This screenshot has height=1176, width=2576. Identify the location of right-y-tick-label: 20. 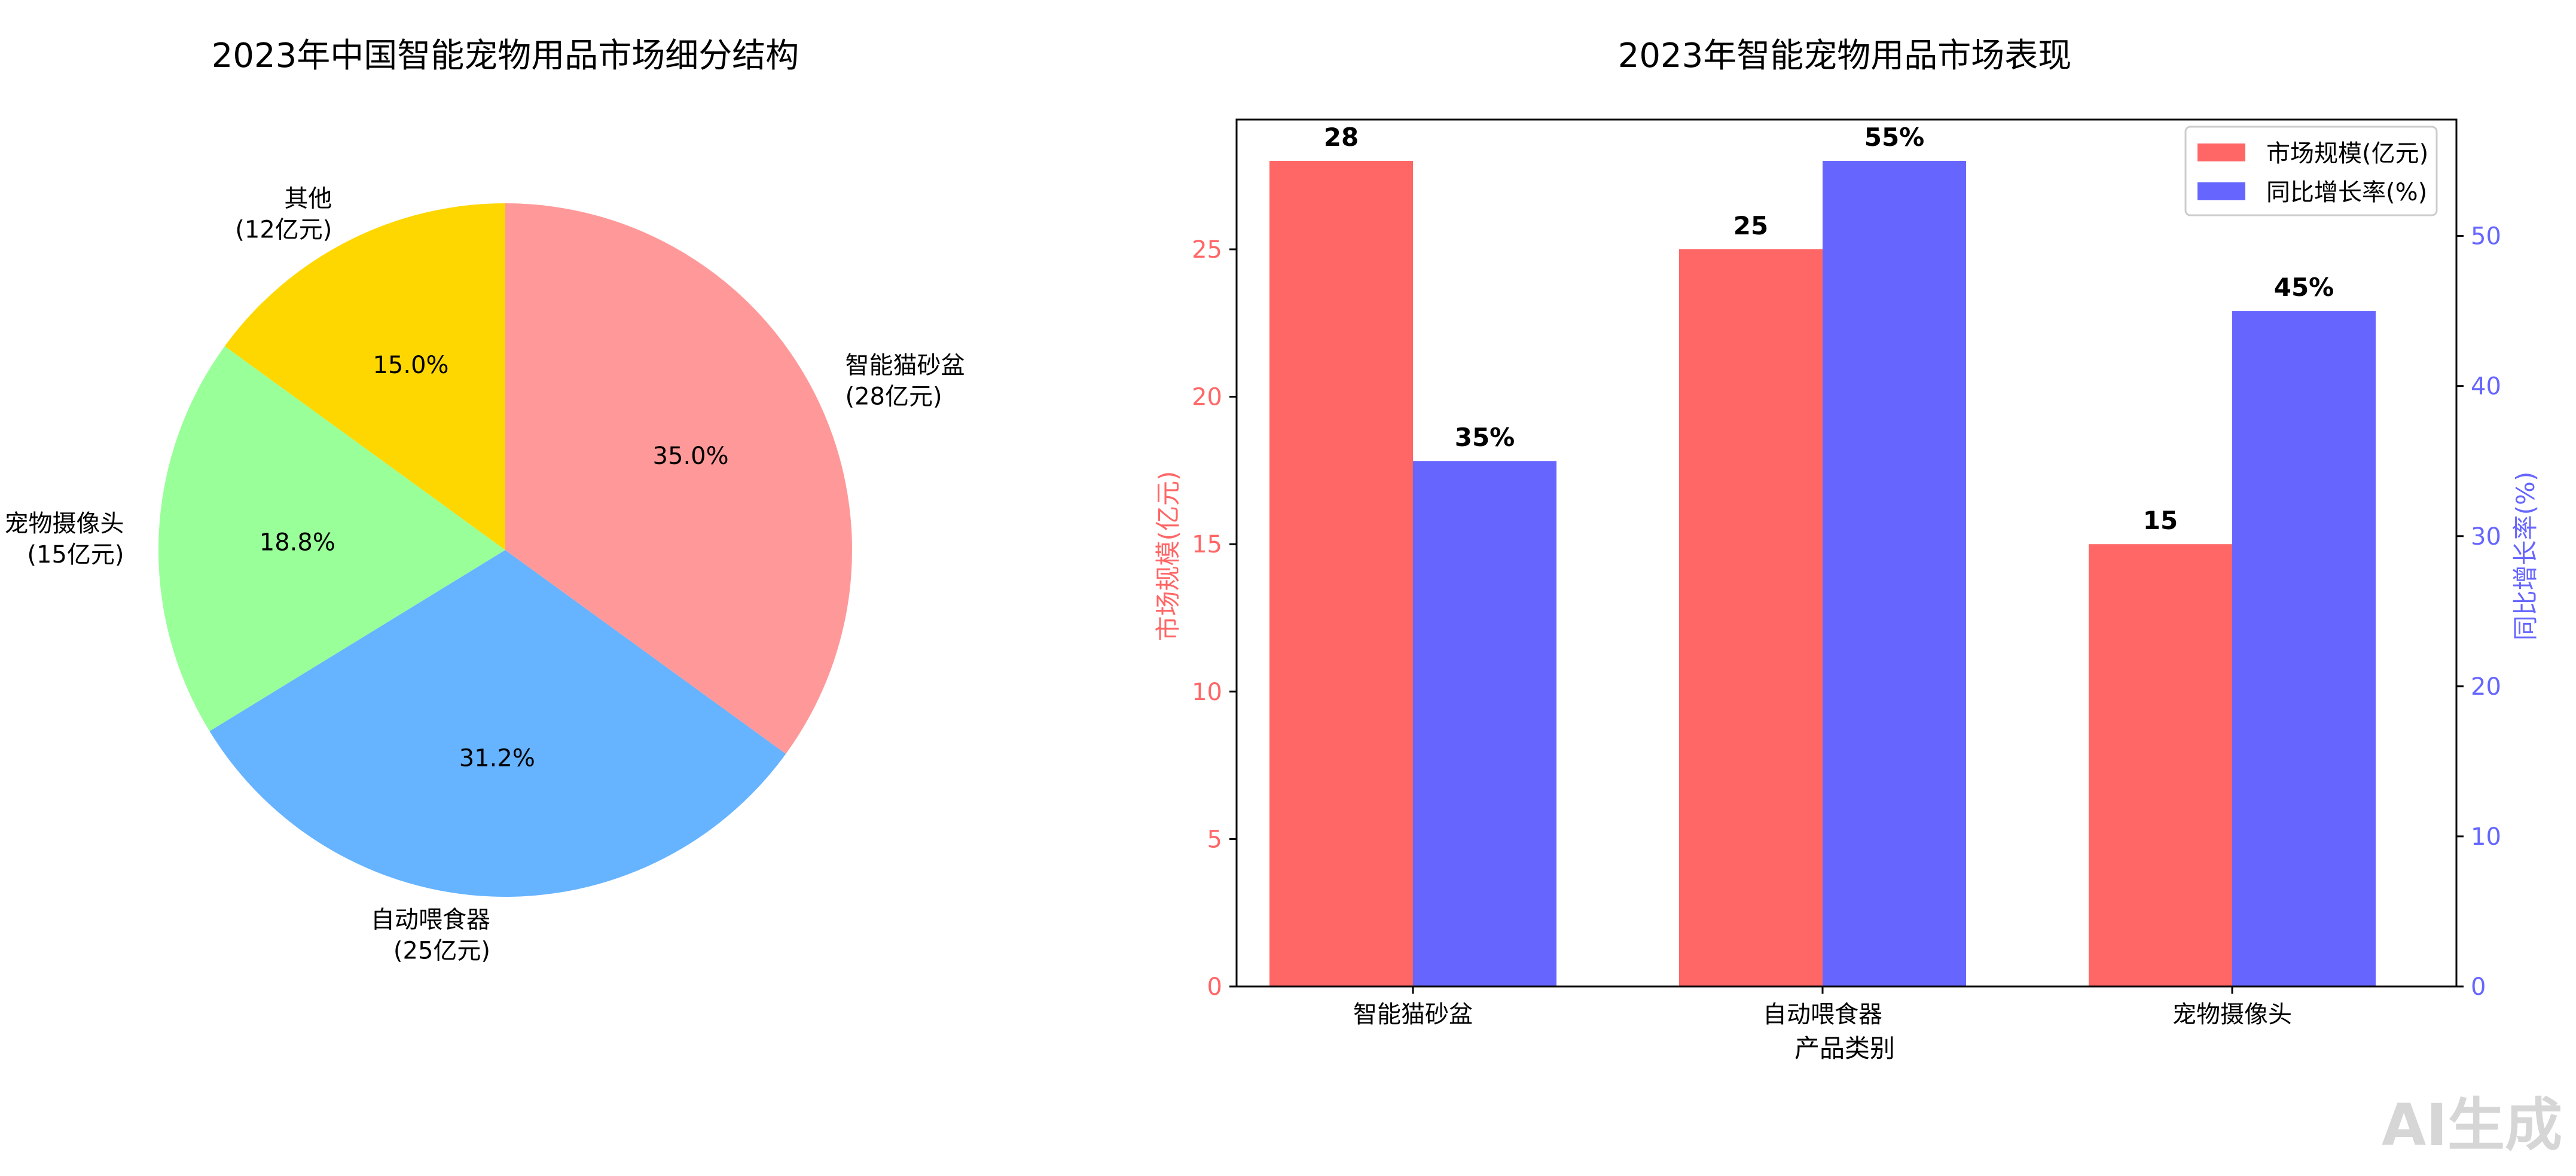
(2486, 687).